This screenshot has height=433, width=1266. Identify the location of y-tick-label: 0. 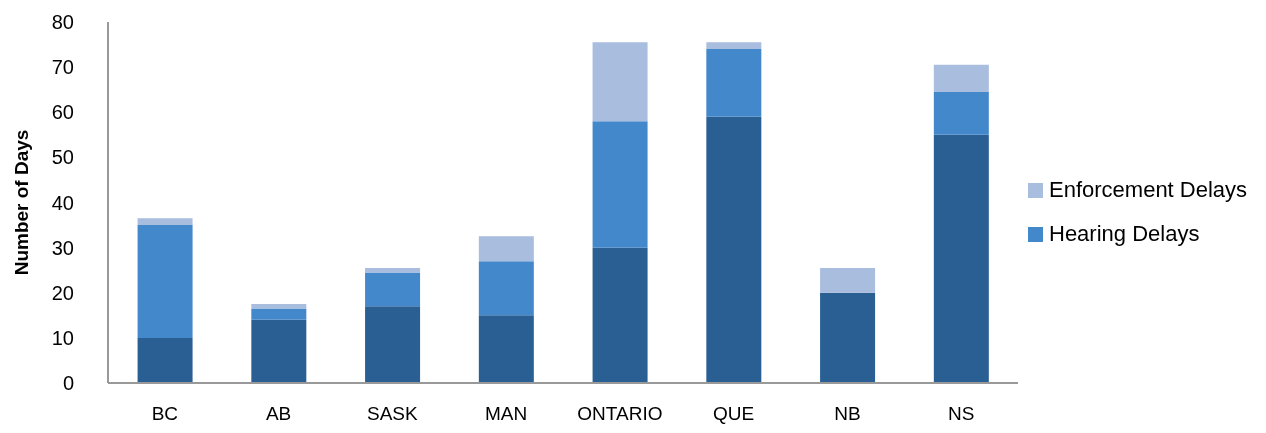
(68, 383).